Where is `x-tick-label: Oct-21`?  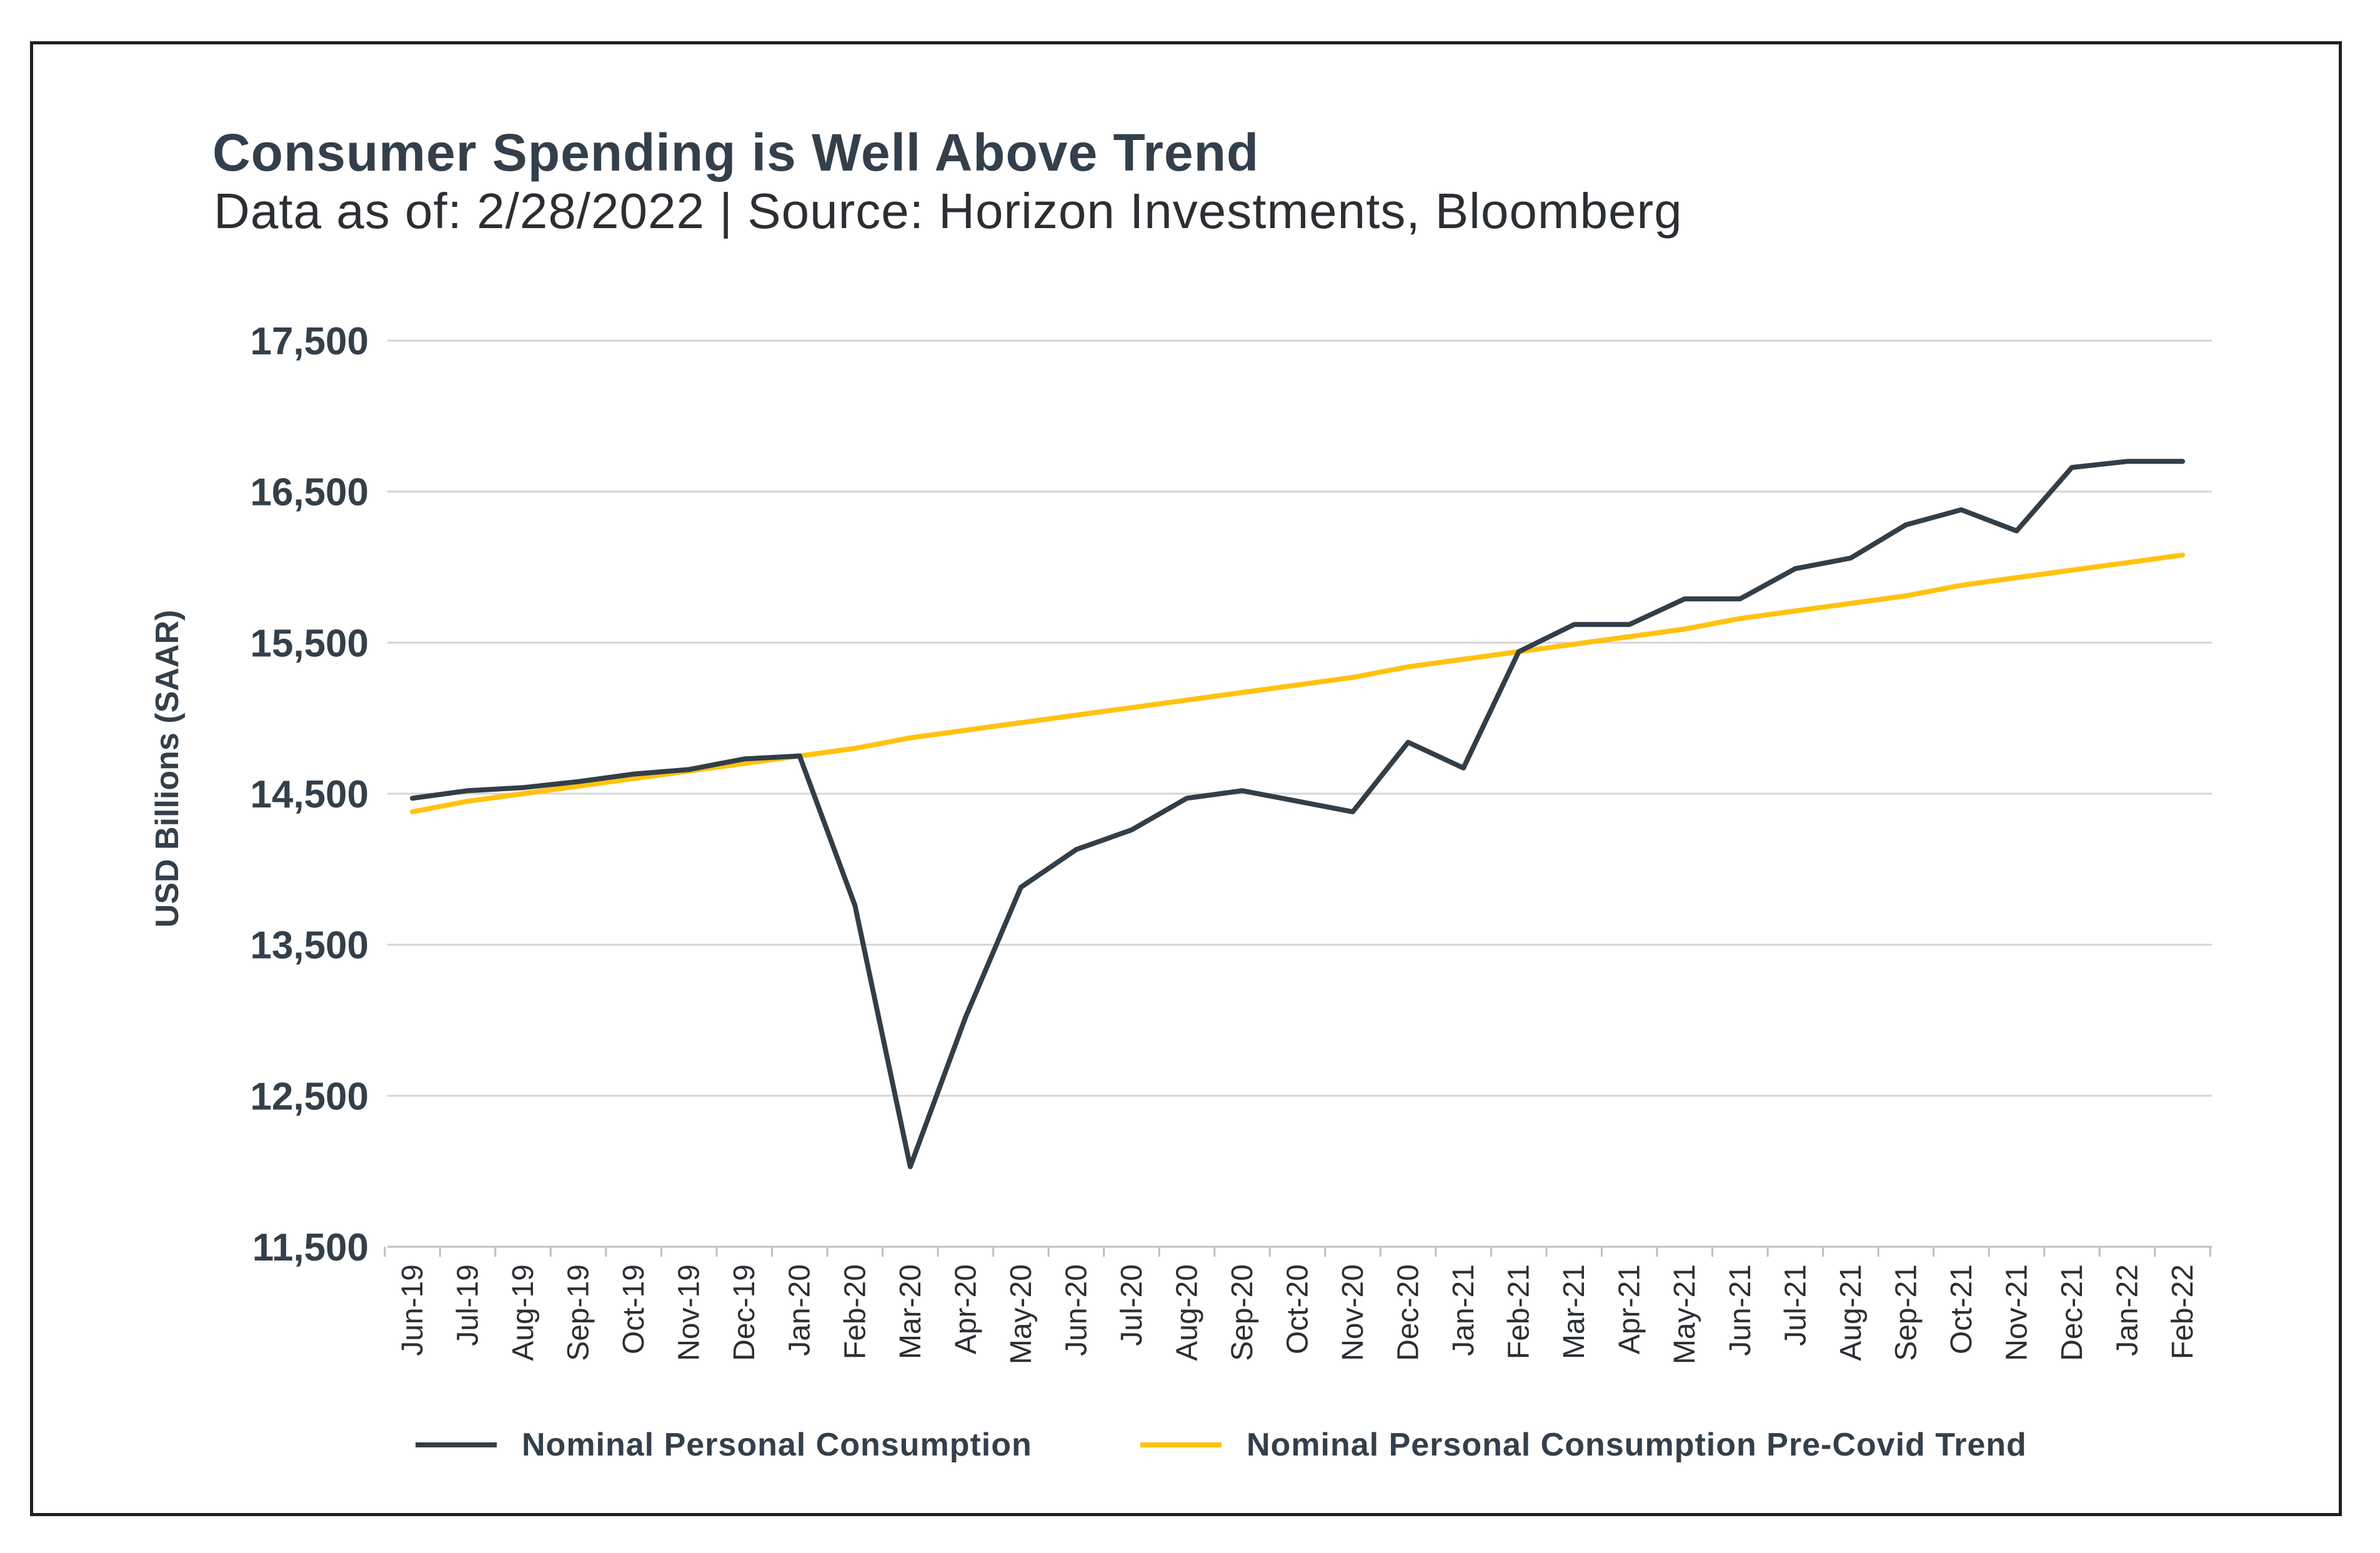
x-tick-label: Oct-21 is located at coordinates (1961, 1309).